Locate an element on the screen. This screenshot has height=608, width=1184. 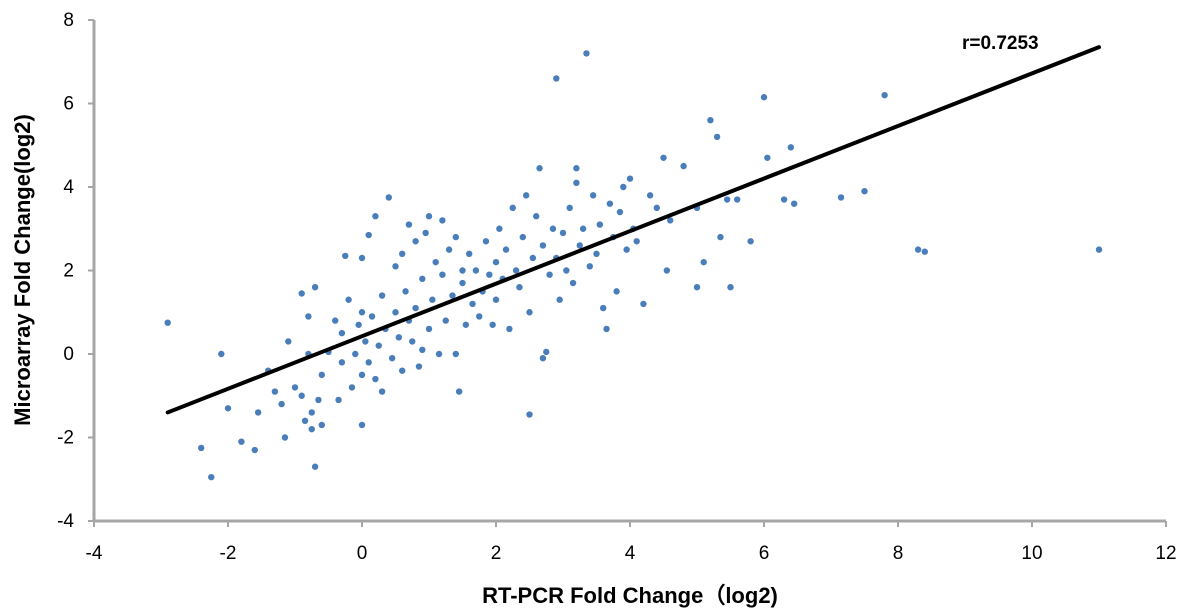
x-tick-label: 6 is located at coordinates (764, 553).